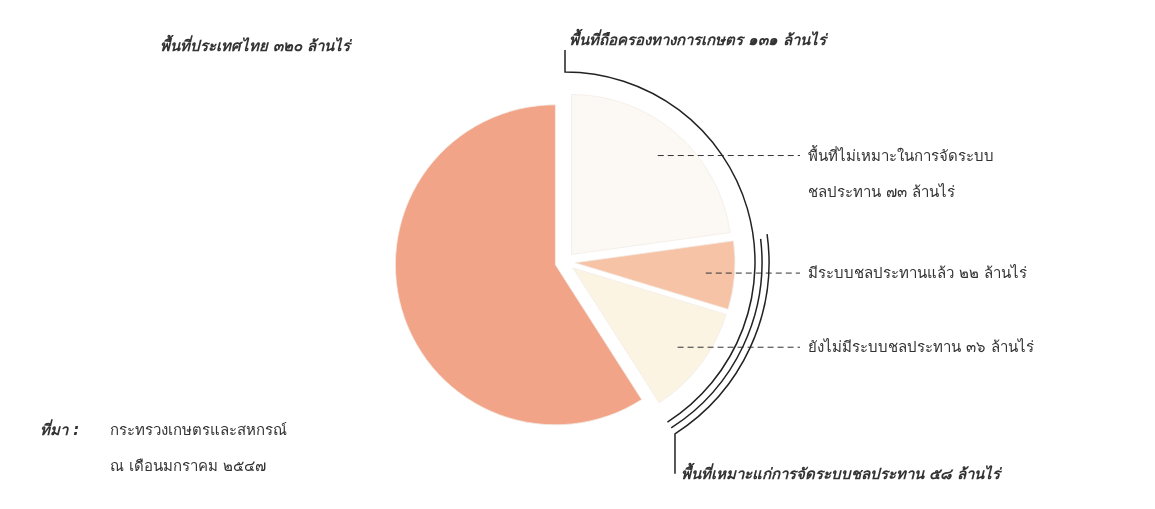  I want to click on title: พื้นที่ประเทศไทย ๓๒๐ ล้านไร่, so click(255, 45).